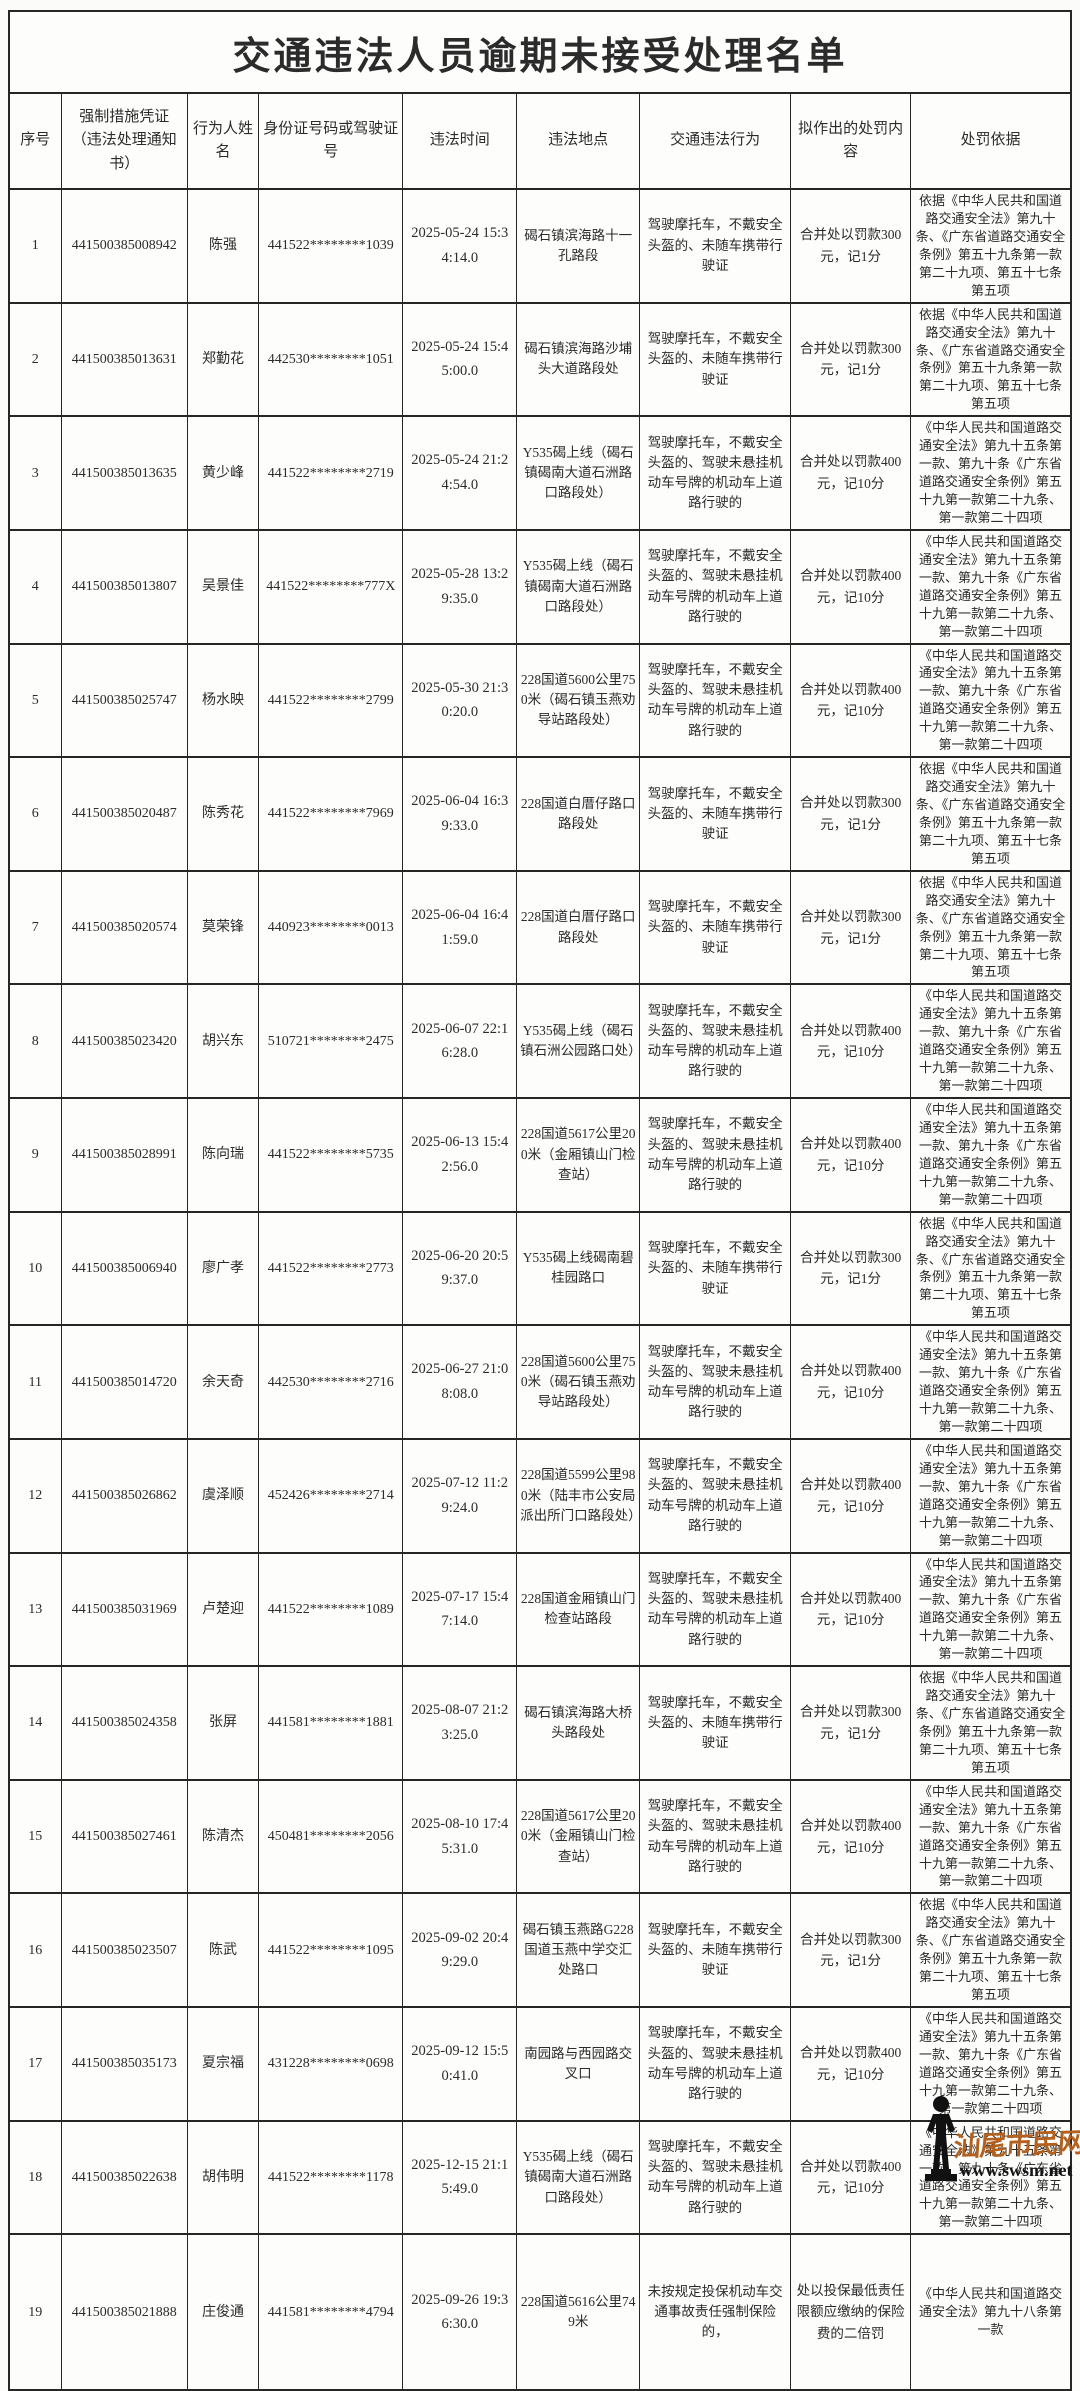  What do you see at coordinates (223, 246) in the screenshot?
I see `table-cell: 陈强` at bounding box center [223, 246].